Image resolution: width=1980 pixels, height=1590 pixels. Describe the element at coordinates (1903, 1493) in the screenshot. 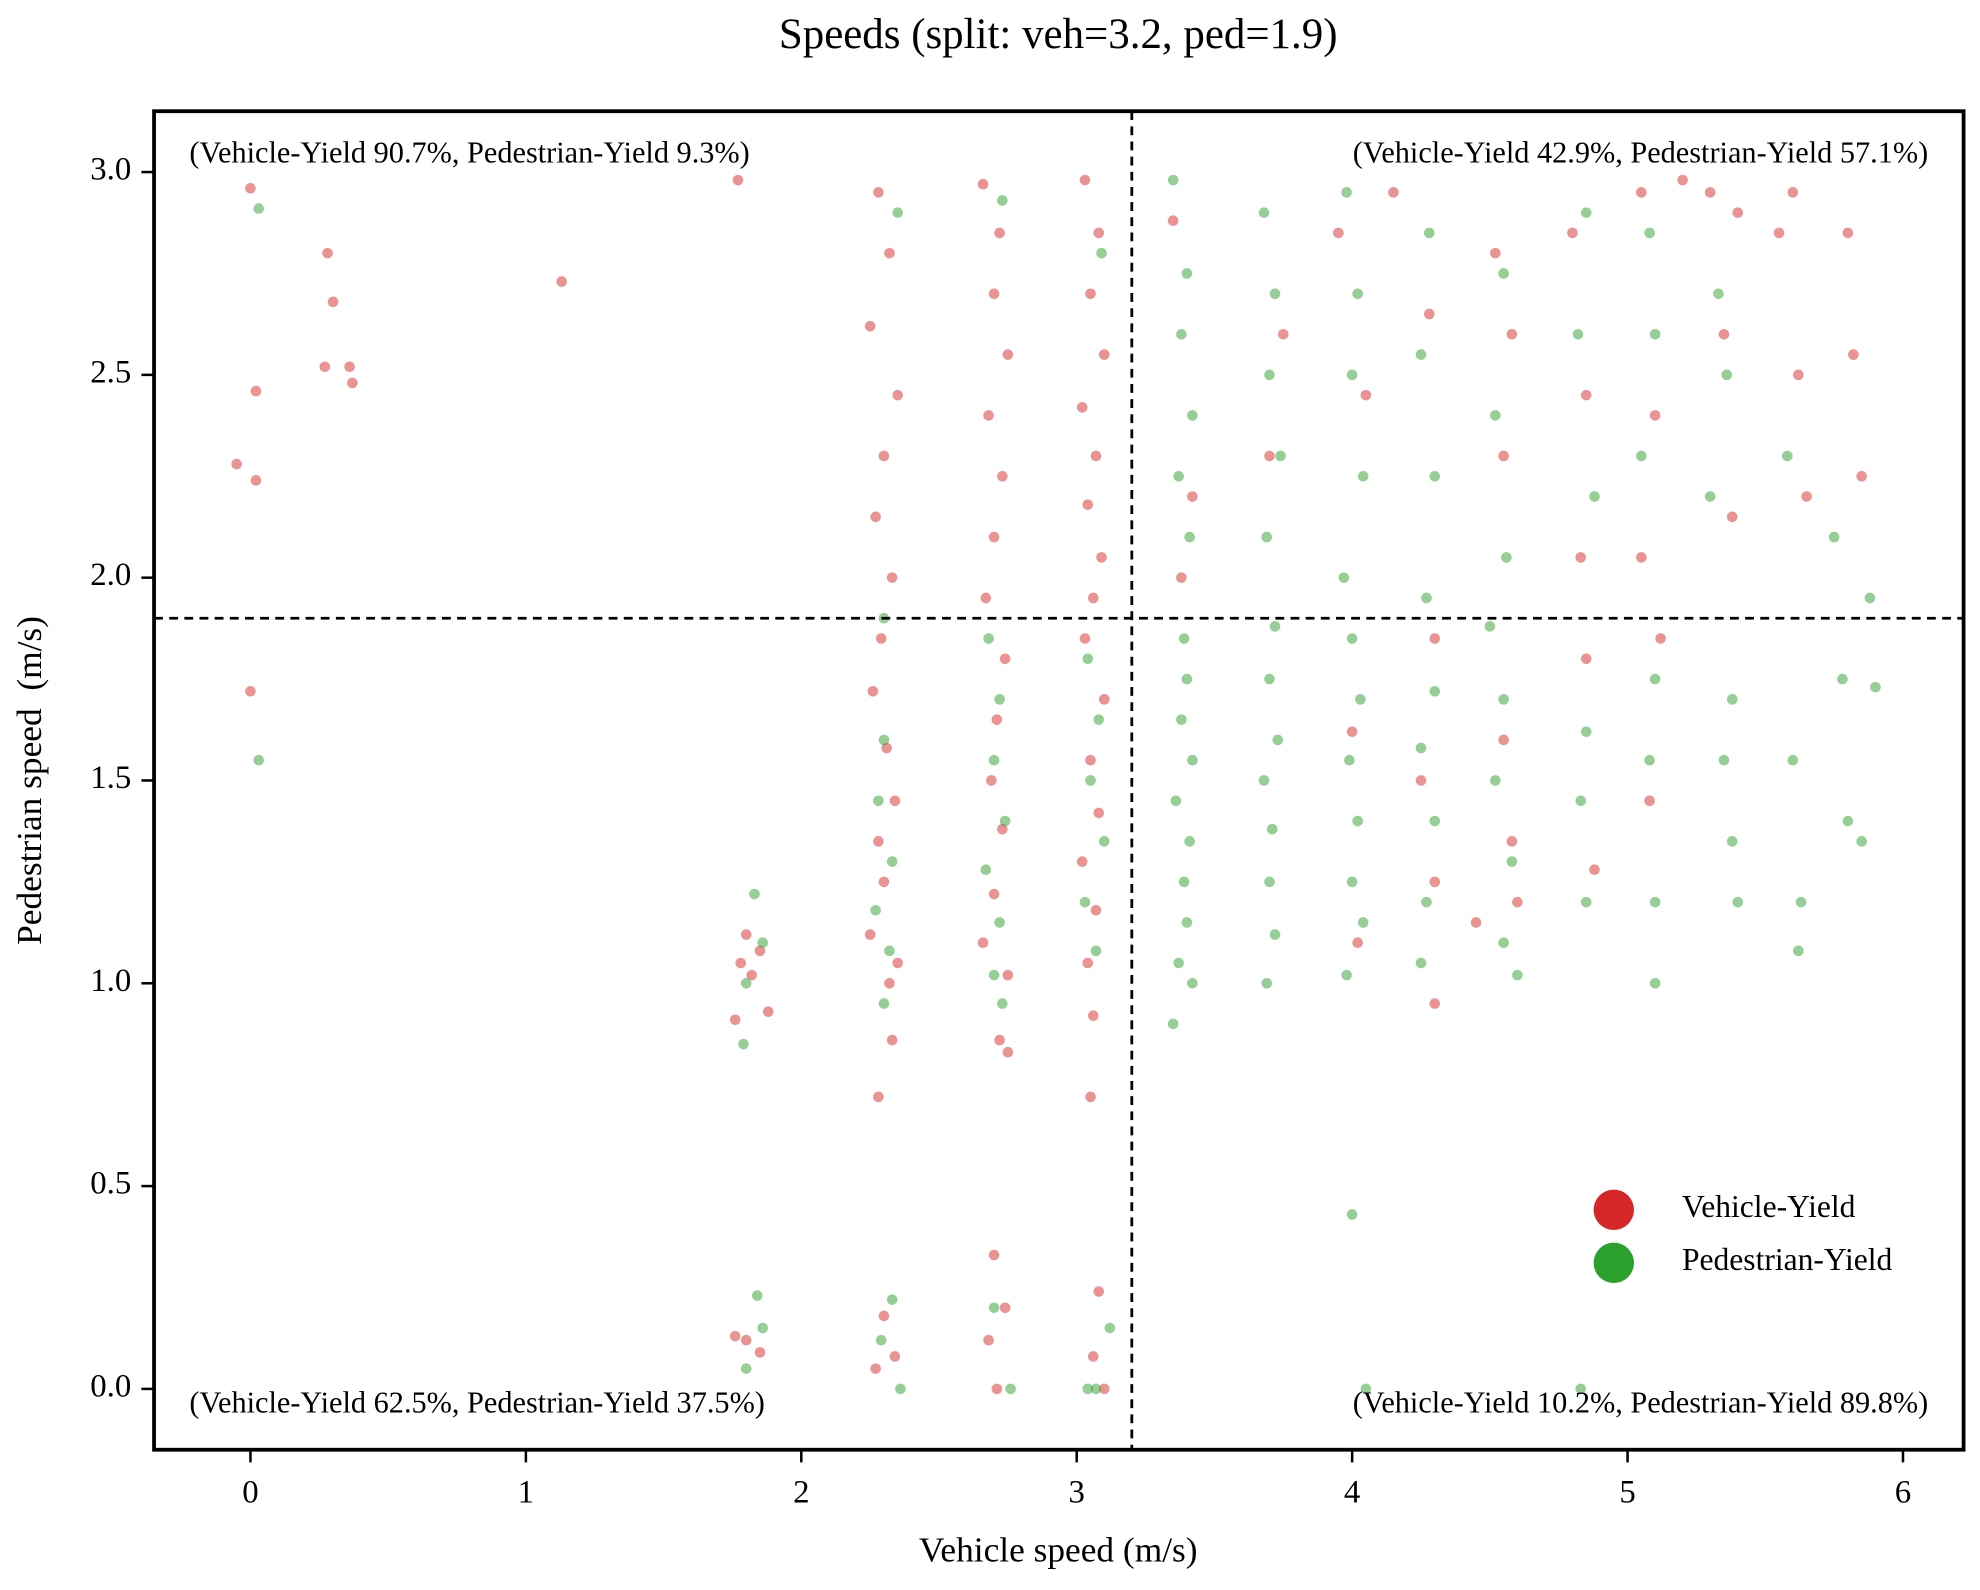

I see `x-tick-label: 6` at that location.